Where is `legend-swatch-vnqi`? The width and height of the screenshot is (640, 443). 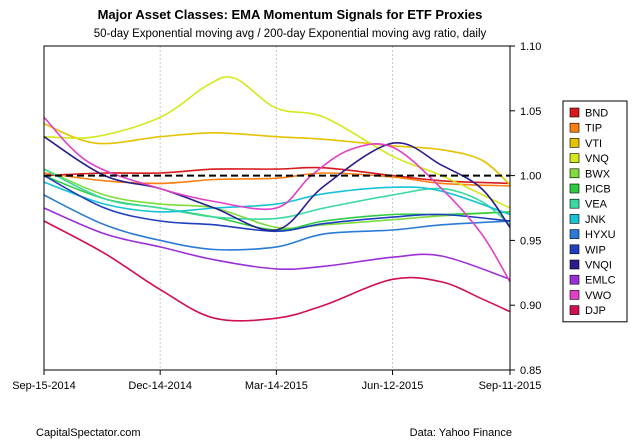
legend-swatch-vnqi is located at coordinates (574, 264).